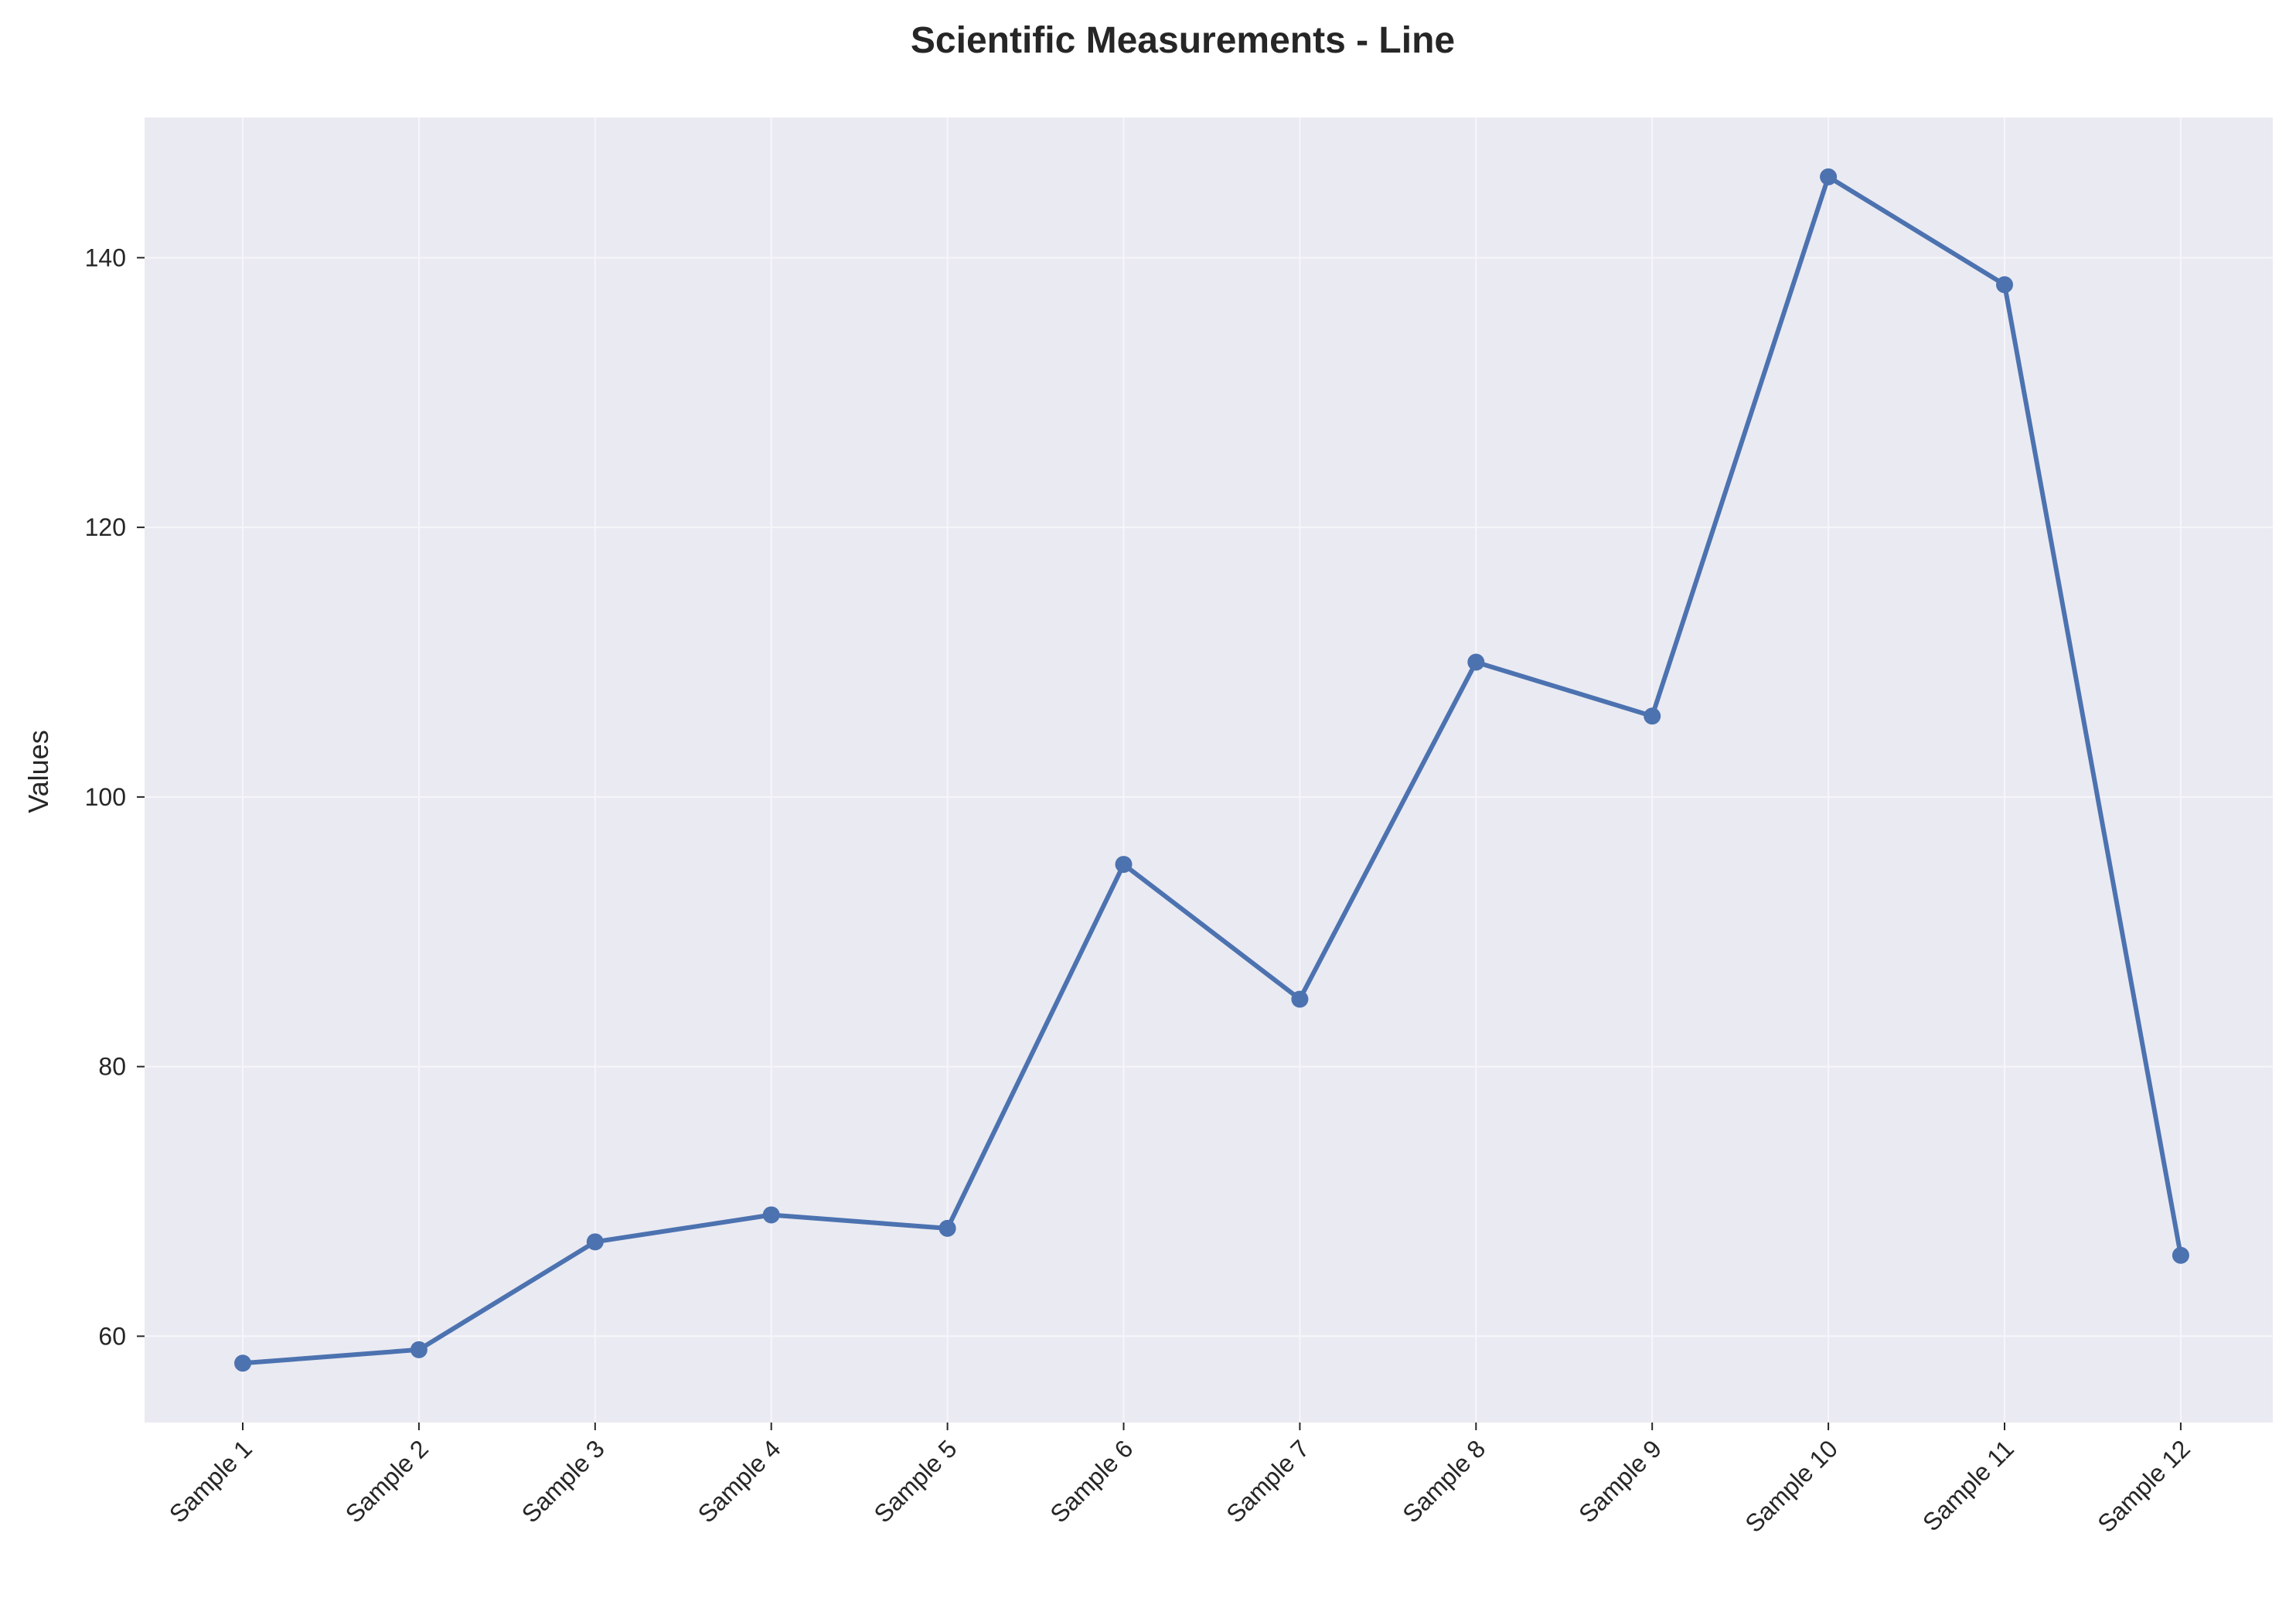 The image size is (2296, 1598). Describe the element at coordinates (112, 1336) in the screenshot. I see `y-tick-label: 60` at that location.